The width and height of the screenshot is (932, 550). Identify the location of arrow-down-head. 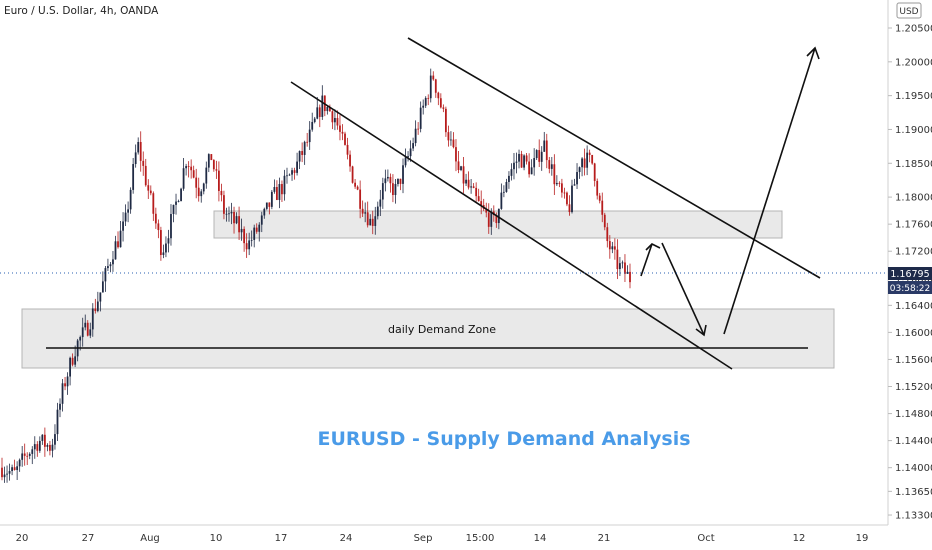
(701, 330).